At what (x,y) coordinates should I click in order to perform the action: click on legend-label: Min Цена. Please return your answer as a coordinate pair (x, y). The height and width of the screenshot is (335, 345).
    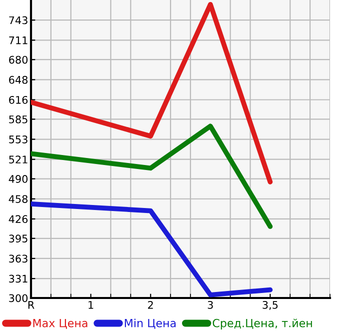
    Looking at the image, I should click on (150, 323).